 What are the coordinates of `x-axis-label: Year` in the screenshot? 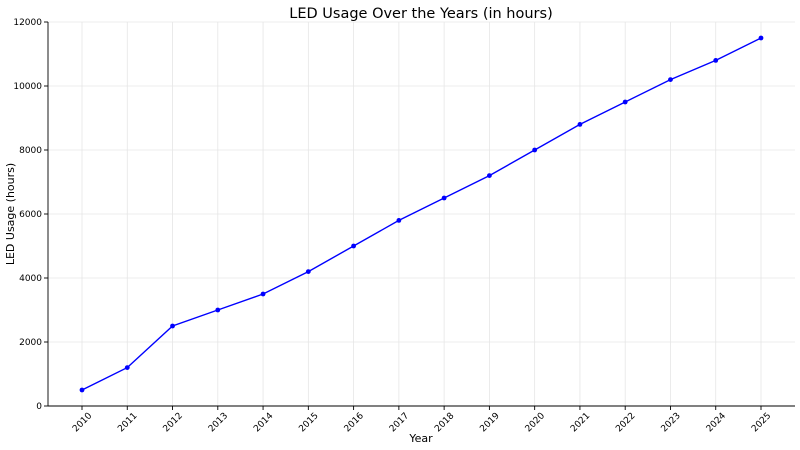 It's located at (420, 438).